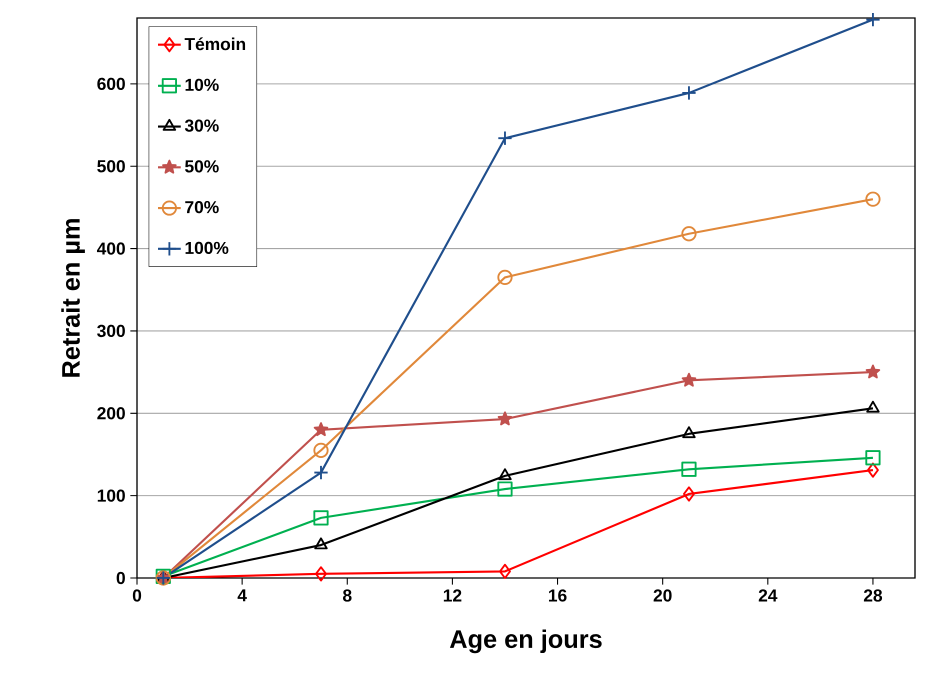 This screenshot has height=688, width=926. What do you see at coordinates (347, 595) in the screenshot?
I see `x-tick-label: 8` at bounding box center [347, 595].